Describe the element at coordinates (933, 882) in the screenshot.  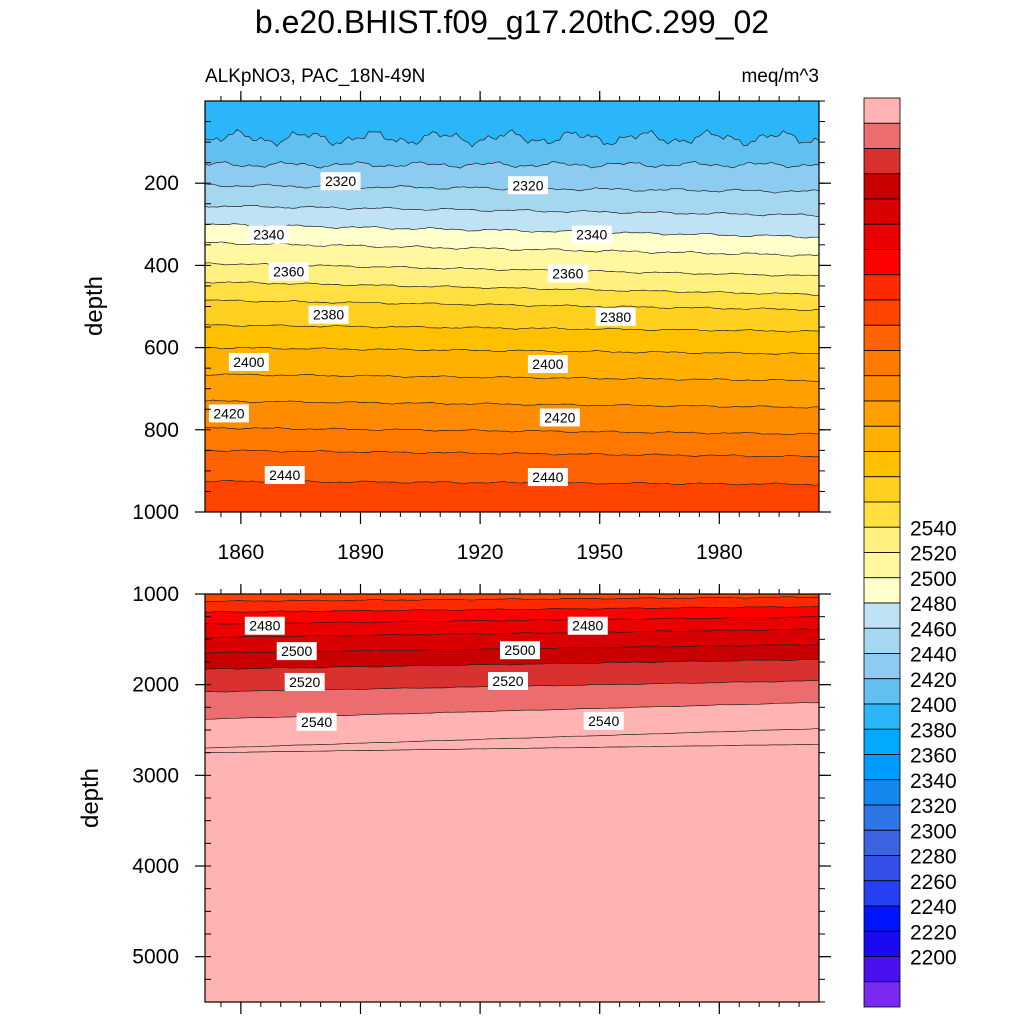
I see `colorbar-label: 2260` at that location.